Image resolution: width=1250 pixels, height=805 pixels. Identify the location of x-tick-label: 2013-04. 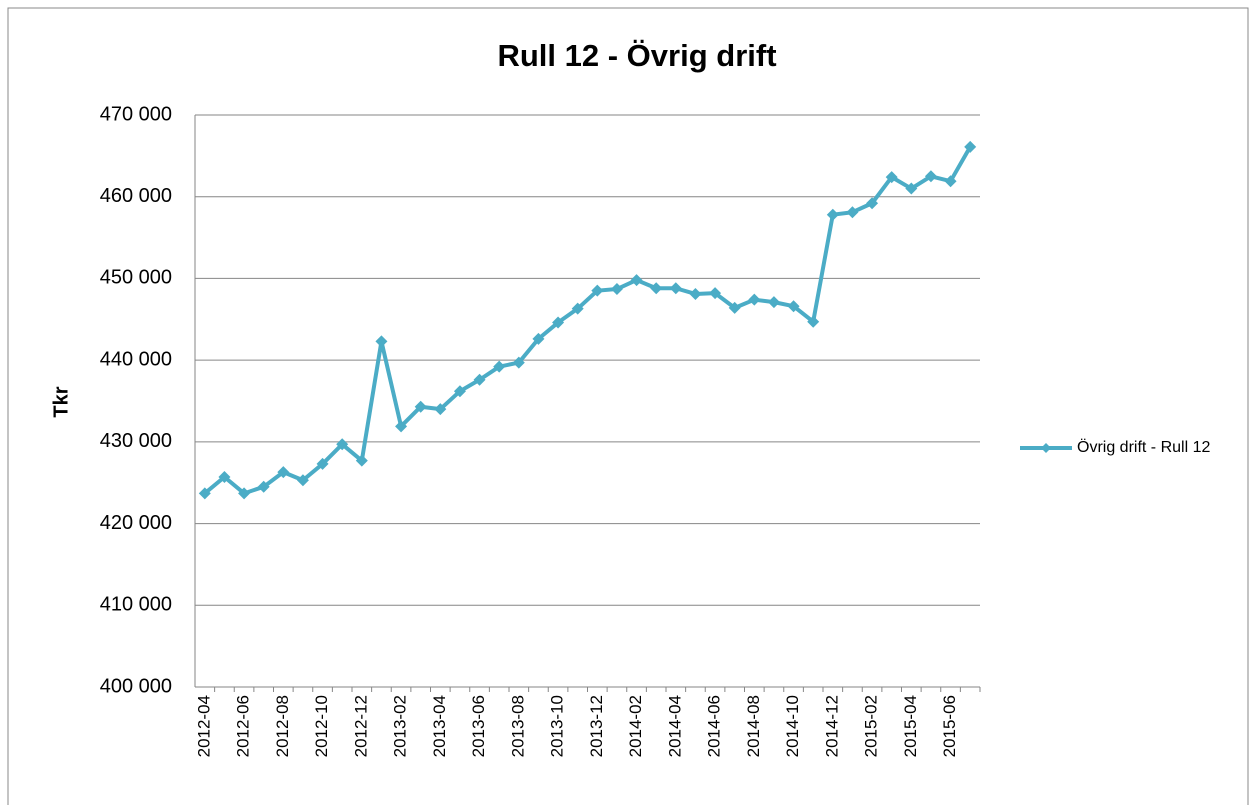
(439, 726).